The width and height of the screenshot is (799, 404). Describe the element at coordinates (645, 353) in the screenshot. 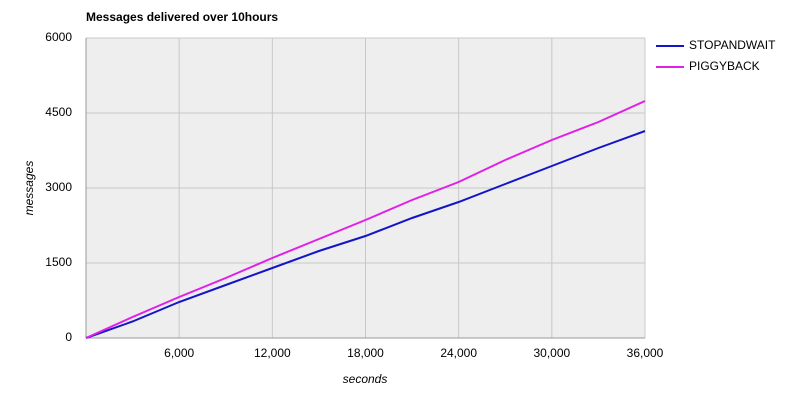

I see `x-tick-label: 36,000` at that location.